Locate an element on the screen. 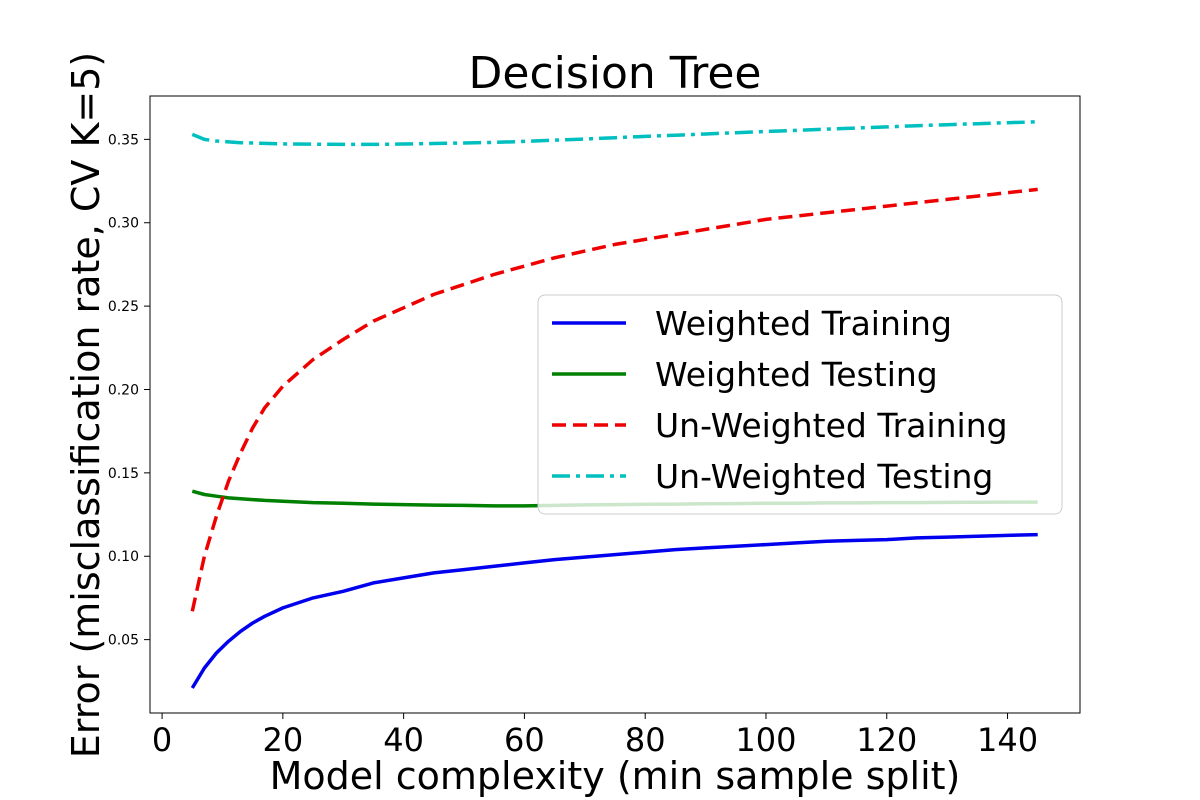  legend-label: Un-Weighted Training is located at coordinates (831, 425).